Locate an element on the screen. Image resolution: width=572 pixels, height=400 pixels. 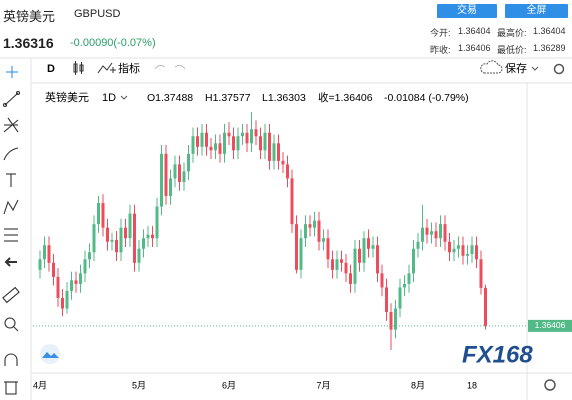
zoom-tool is located at coordinates (11, 324).